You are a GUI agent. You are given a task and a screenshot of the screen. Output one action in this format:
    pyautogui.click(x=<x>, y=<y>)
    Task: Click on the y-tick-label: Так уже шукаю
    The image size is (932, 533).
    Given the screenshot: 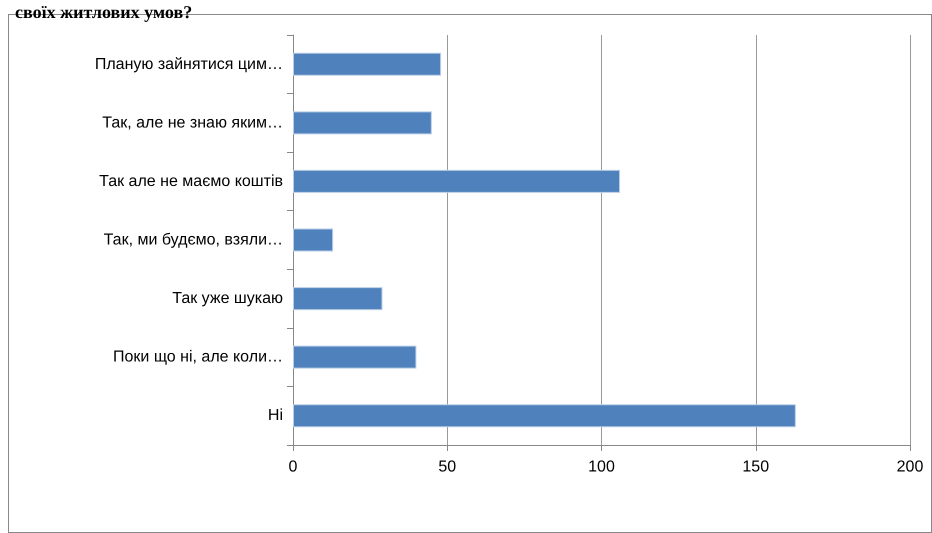 What is the action you would take?
    pyautogui.click(x=227, y=299)
    